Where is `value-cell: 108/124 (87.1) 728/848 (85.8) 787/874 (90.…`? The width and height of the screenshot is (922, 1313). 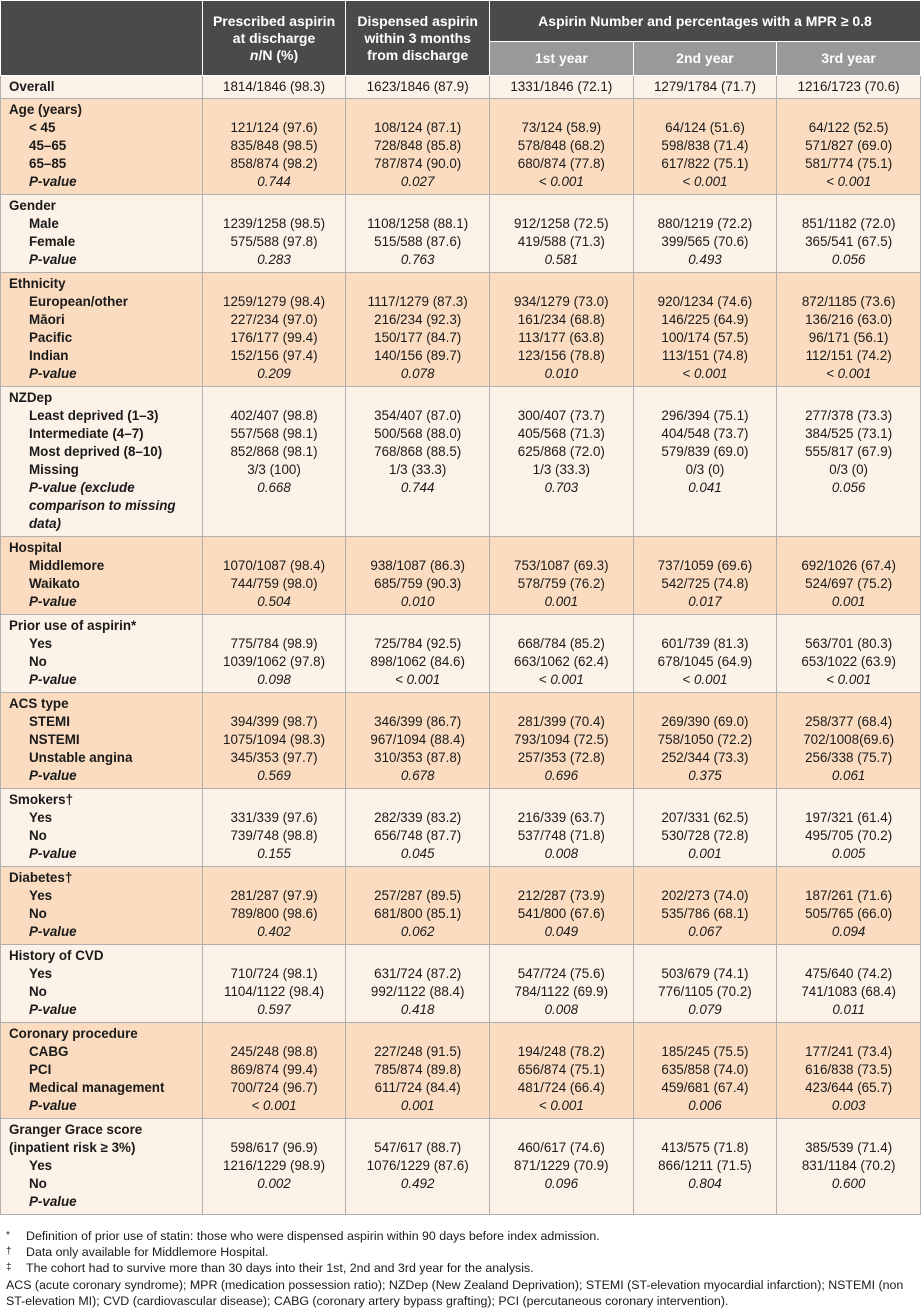
value-cell: 108/124 (87.1) 728/848 (85.8) 787/874 (90.… is located at coordinates (417, 146).